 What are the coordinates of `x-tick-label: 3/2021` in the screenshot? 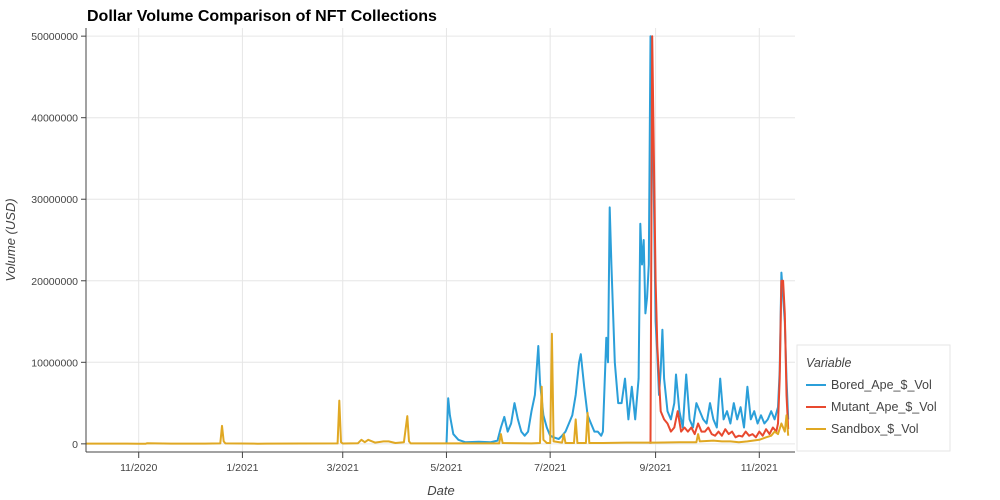 It's located at (343, 468).